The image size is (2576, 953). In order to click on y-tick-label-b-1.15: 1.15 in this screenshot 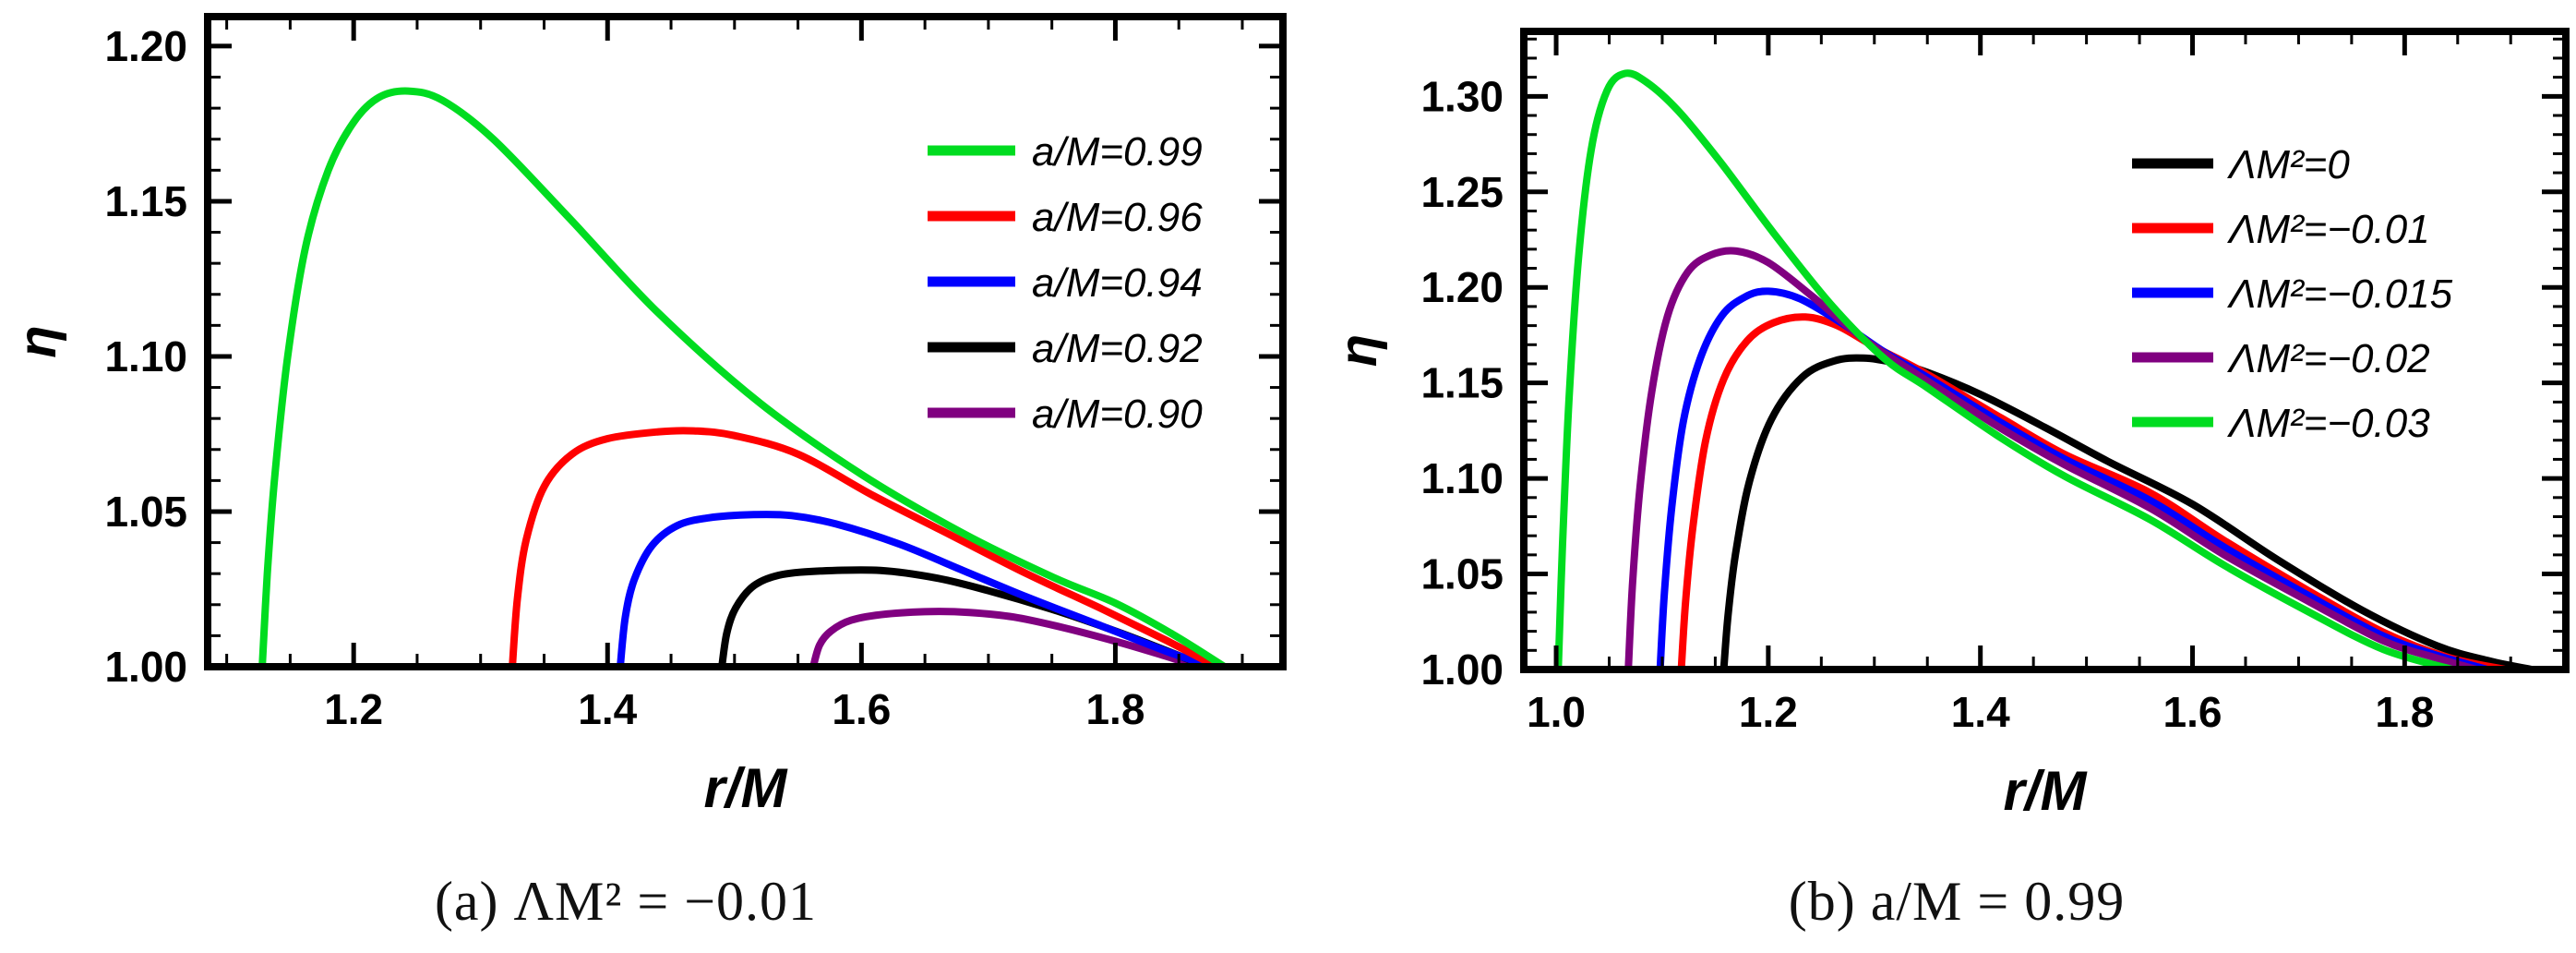, I will do `click(1462, 383)`.